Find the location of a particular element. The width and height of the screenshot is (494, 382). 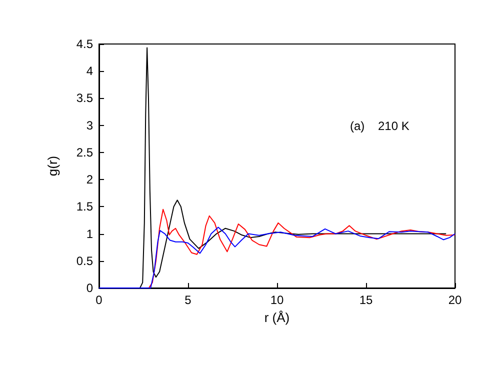

y-tick-label: 3 is located at coordinates (90, 125).